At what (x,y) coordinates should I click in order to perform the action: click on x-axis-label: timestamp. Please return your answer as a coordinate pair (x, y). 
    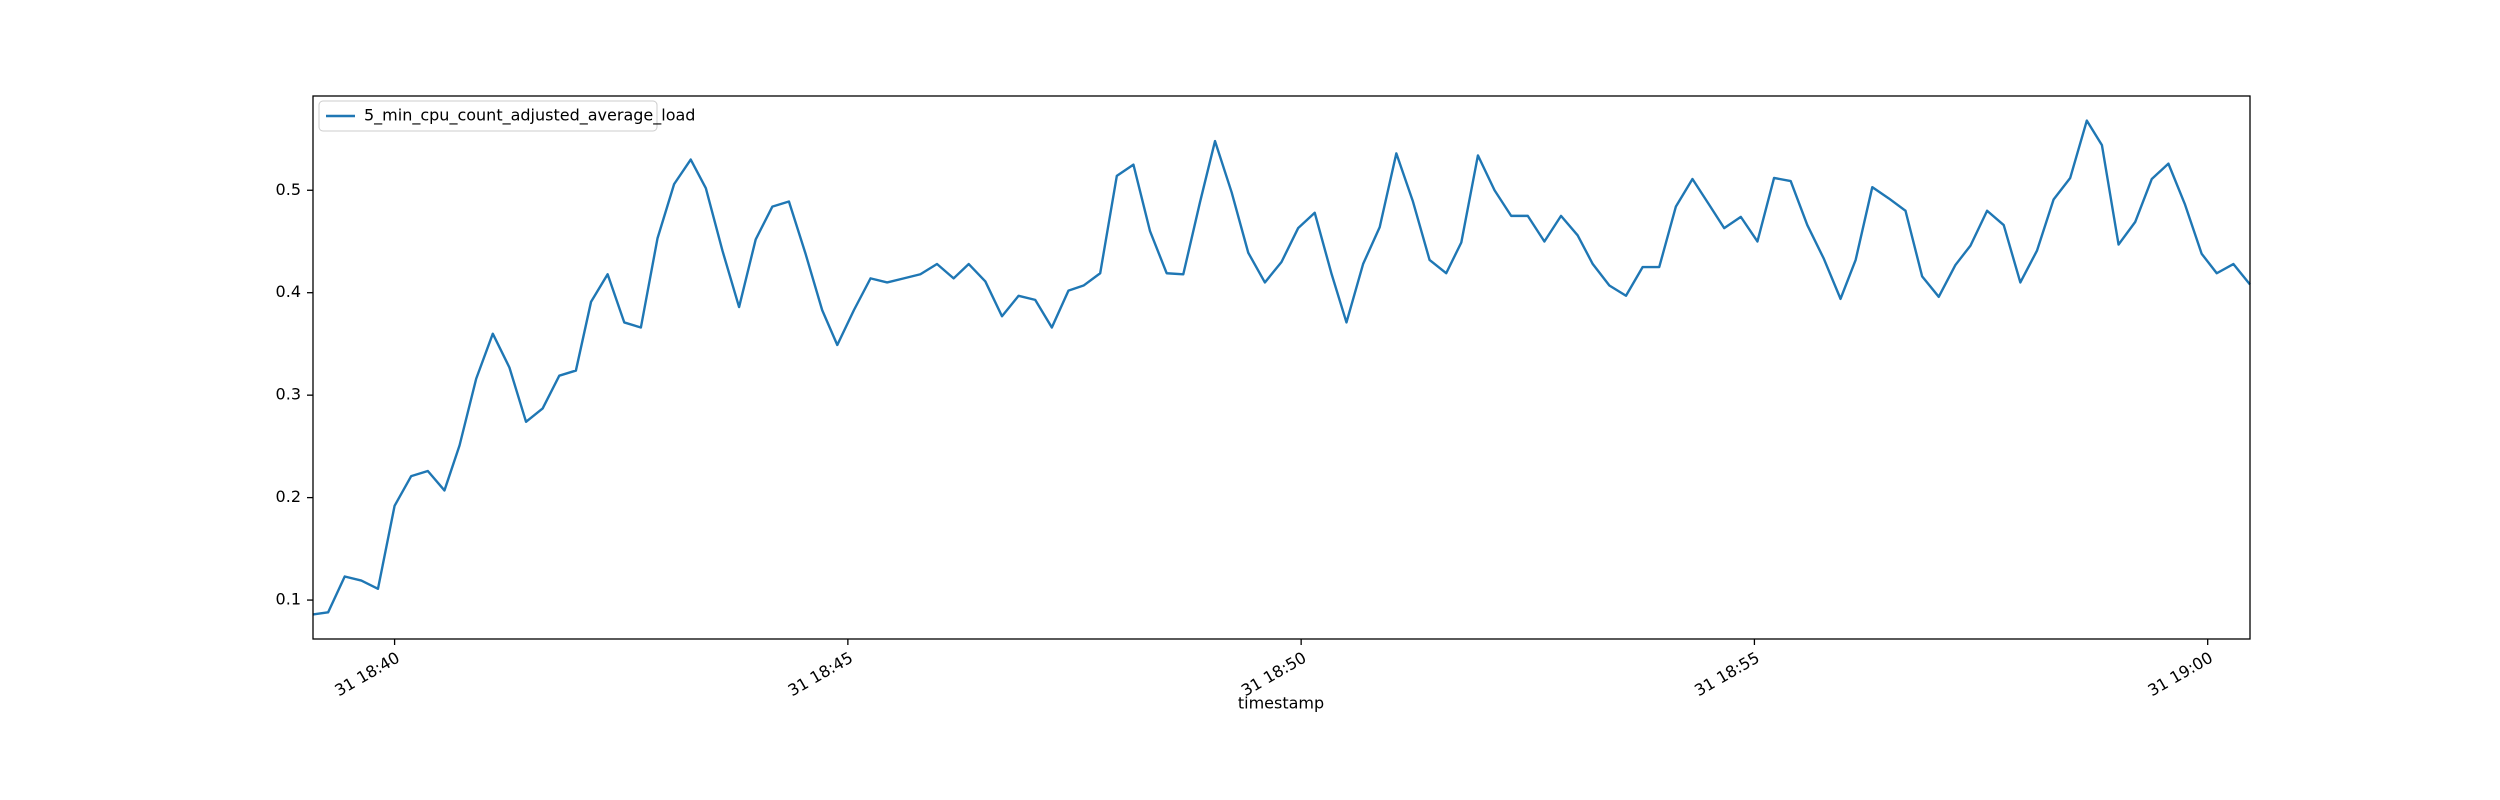
    Looking at the image, I should click on (1281, 703).